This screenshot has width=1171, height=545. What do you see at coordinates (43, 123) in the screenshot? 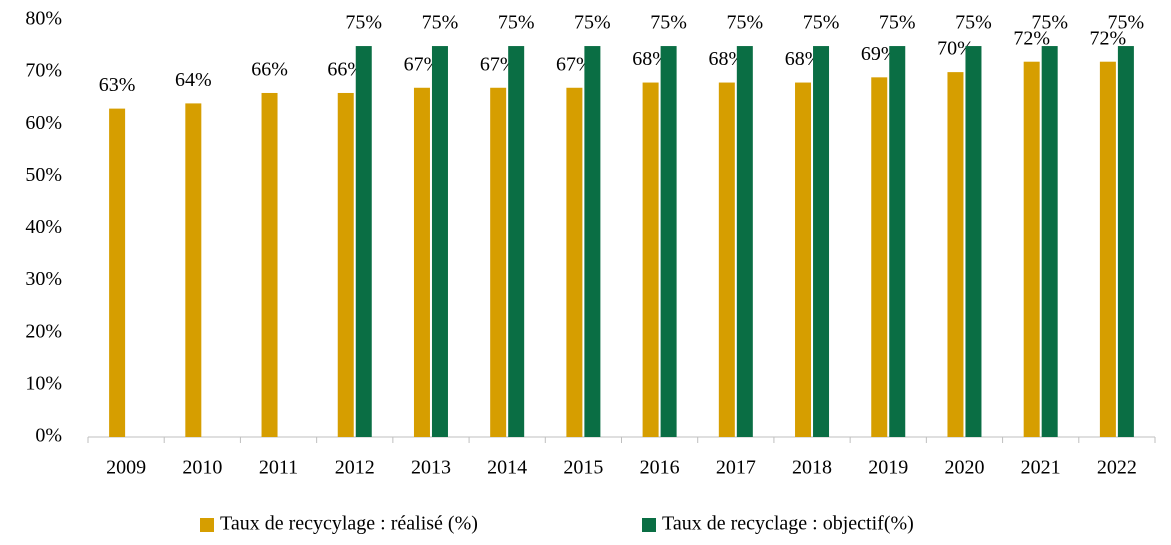
I see `y-tick-label: 60%` at bounding box center [43, 123].